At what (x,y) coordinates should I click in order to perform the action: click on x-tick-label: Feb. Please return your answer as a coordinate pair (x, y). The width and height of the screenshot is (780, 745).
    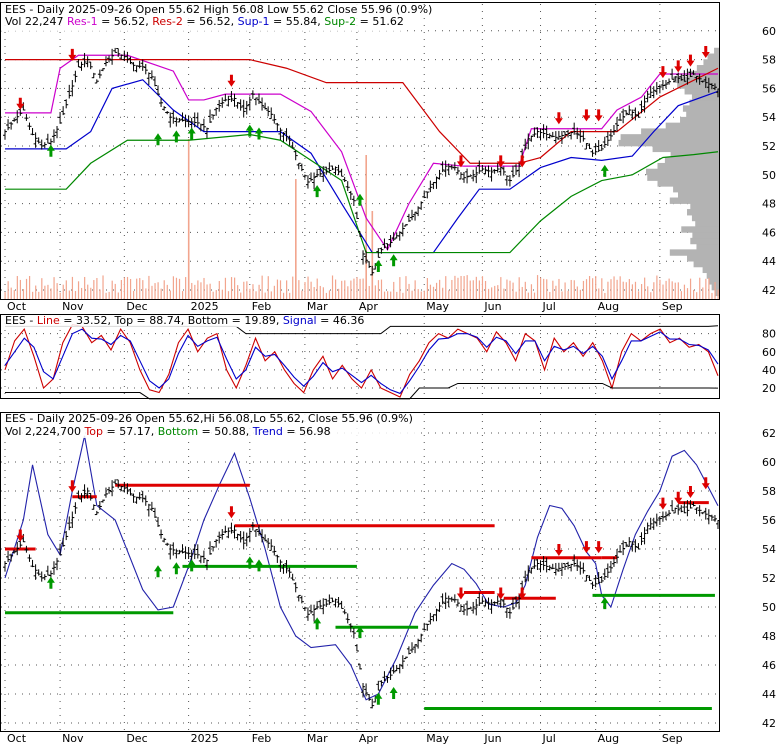
    Looking at the image, I should click on (261, 738).